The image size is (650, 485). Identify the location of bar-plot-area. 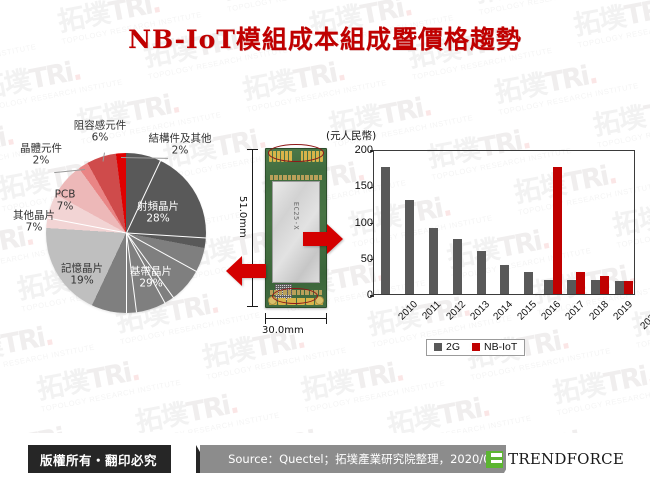
(503, 223).